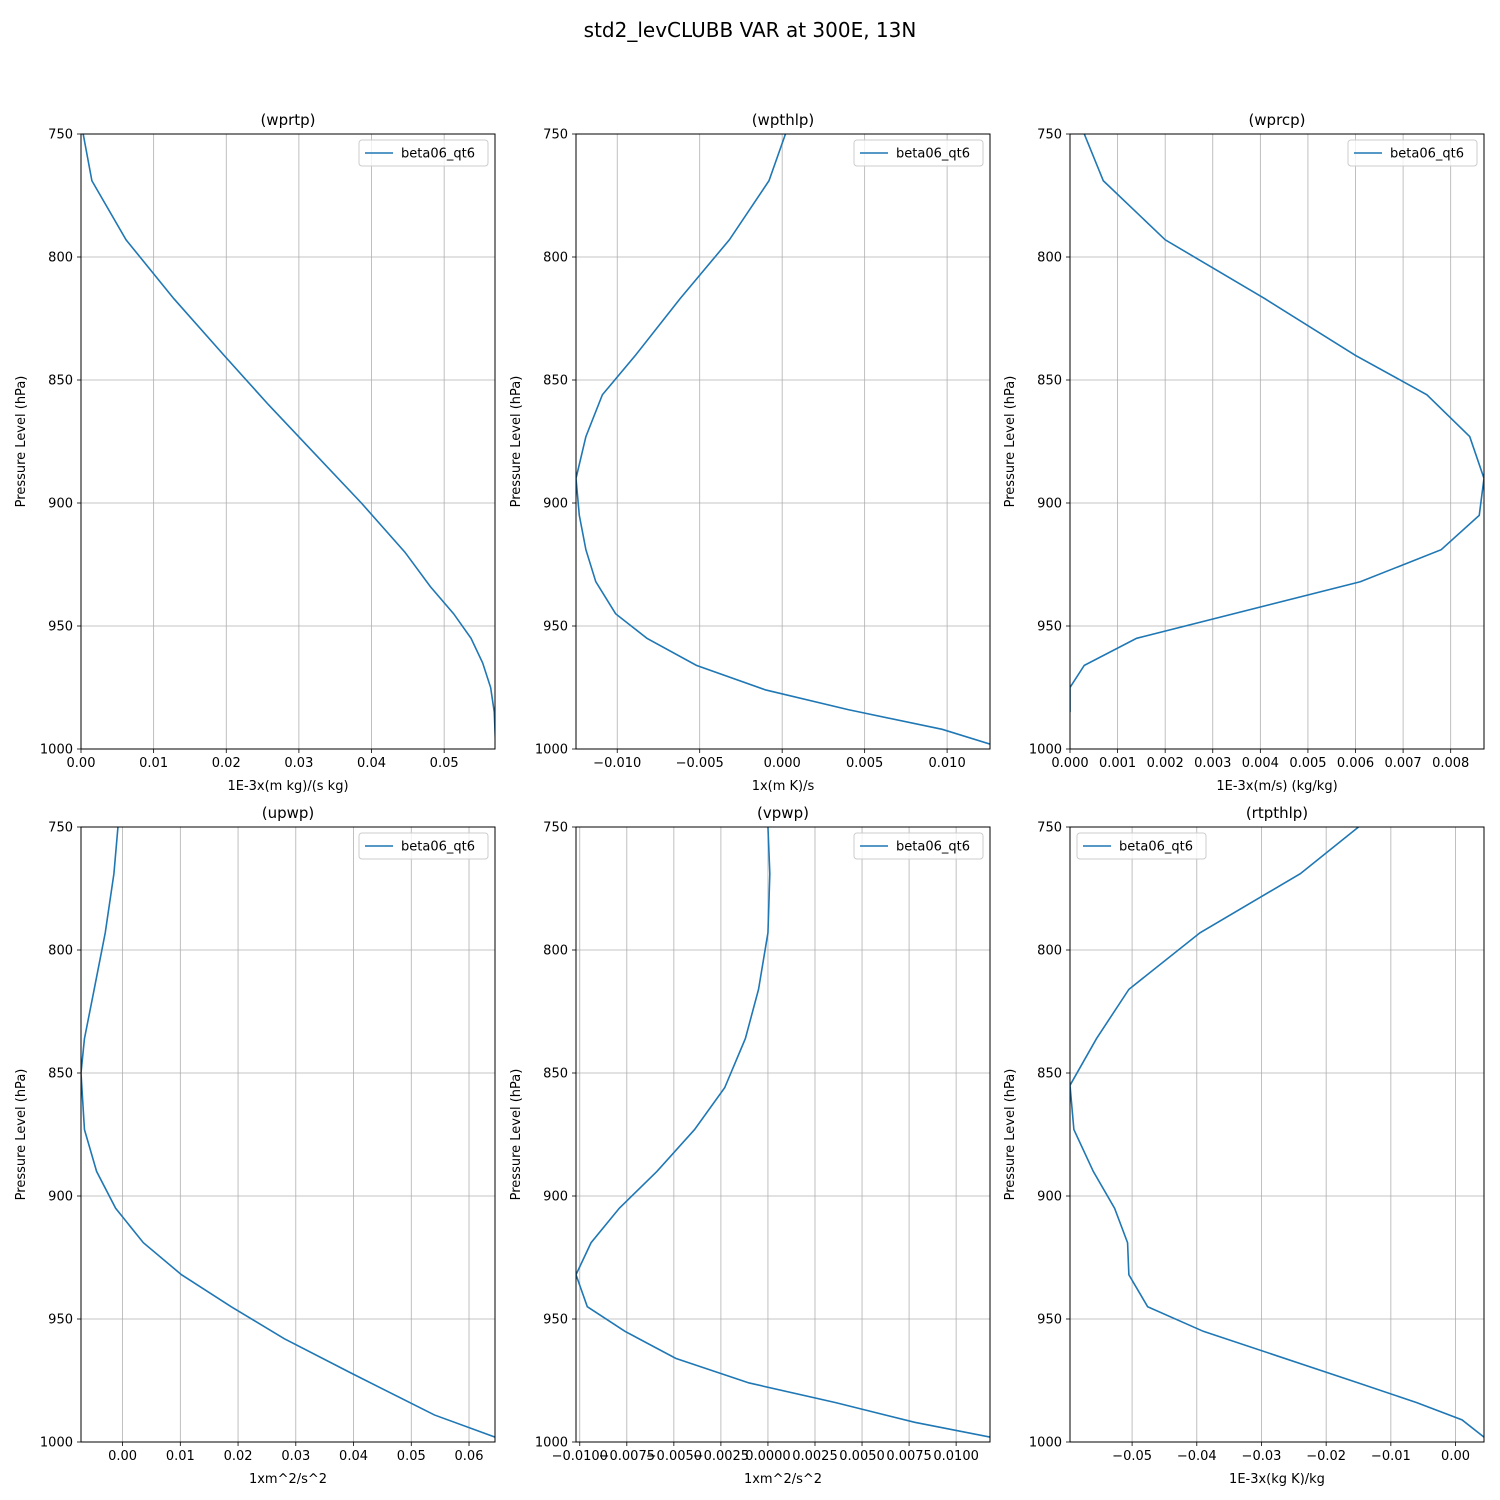 This screenshot has width=1500, height=1500. Describe the element at coordinates (580, 1456) in the screenshot. I see `x-tick-label: −0.0100` at that location.